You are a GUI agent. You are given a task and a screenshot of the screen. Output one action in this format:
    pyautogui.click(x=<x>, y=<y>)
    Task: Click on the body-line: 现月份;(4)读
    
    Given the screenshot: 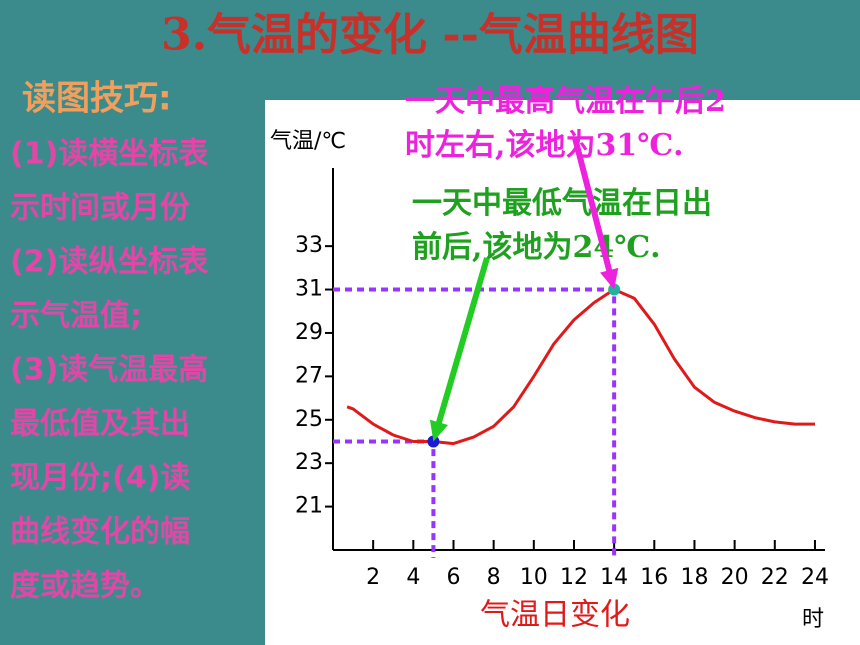 What is the action you would take?
    pyautogui.click(x=100, y=478)
    